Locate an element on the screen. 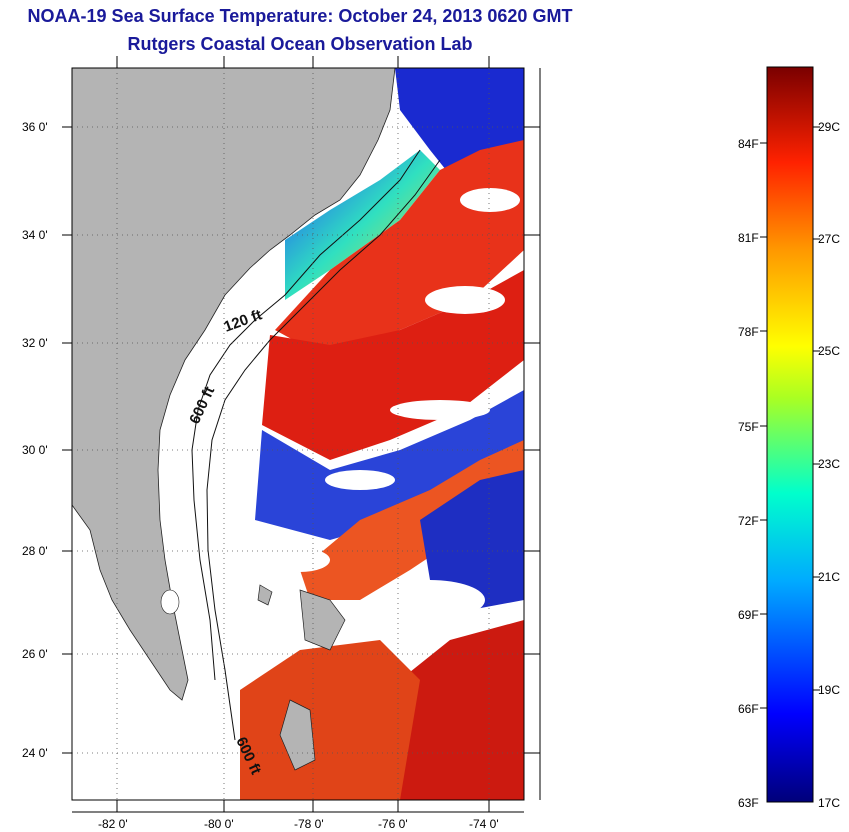 Image resolution: width=849 pixels, height=832 pixels. lat-label-32: 32 0' is located at coordinates (35, 343).